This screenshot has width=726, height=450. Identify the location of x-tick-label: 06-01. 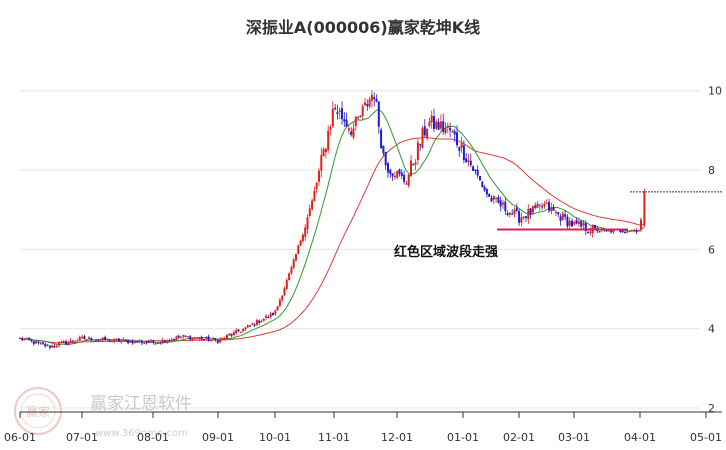
(20, 437).